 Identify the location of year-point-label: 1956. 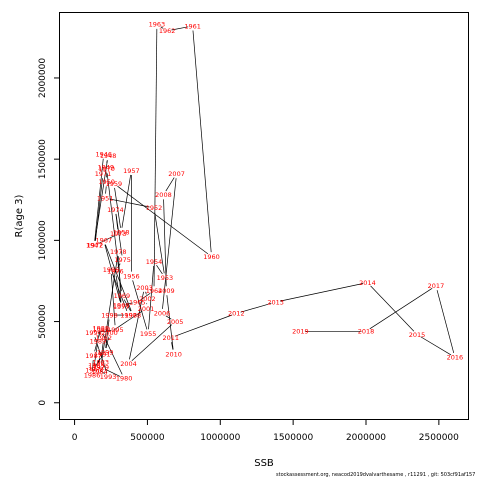
(131, 276).